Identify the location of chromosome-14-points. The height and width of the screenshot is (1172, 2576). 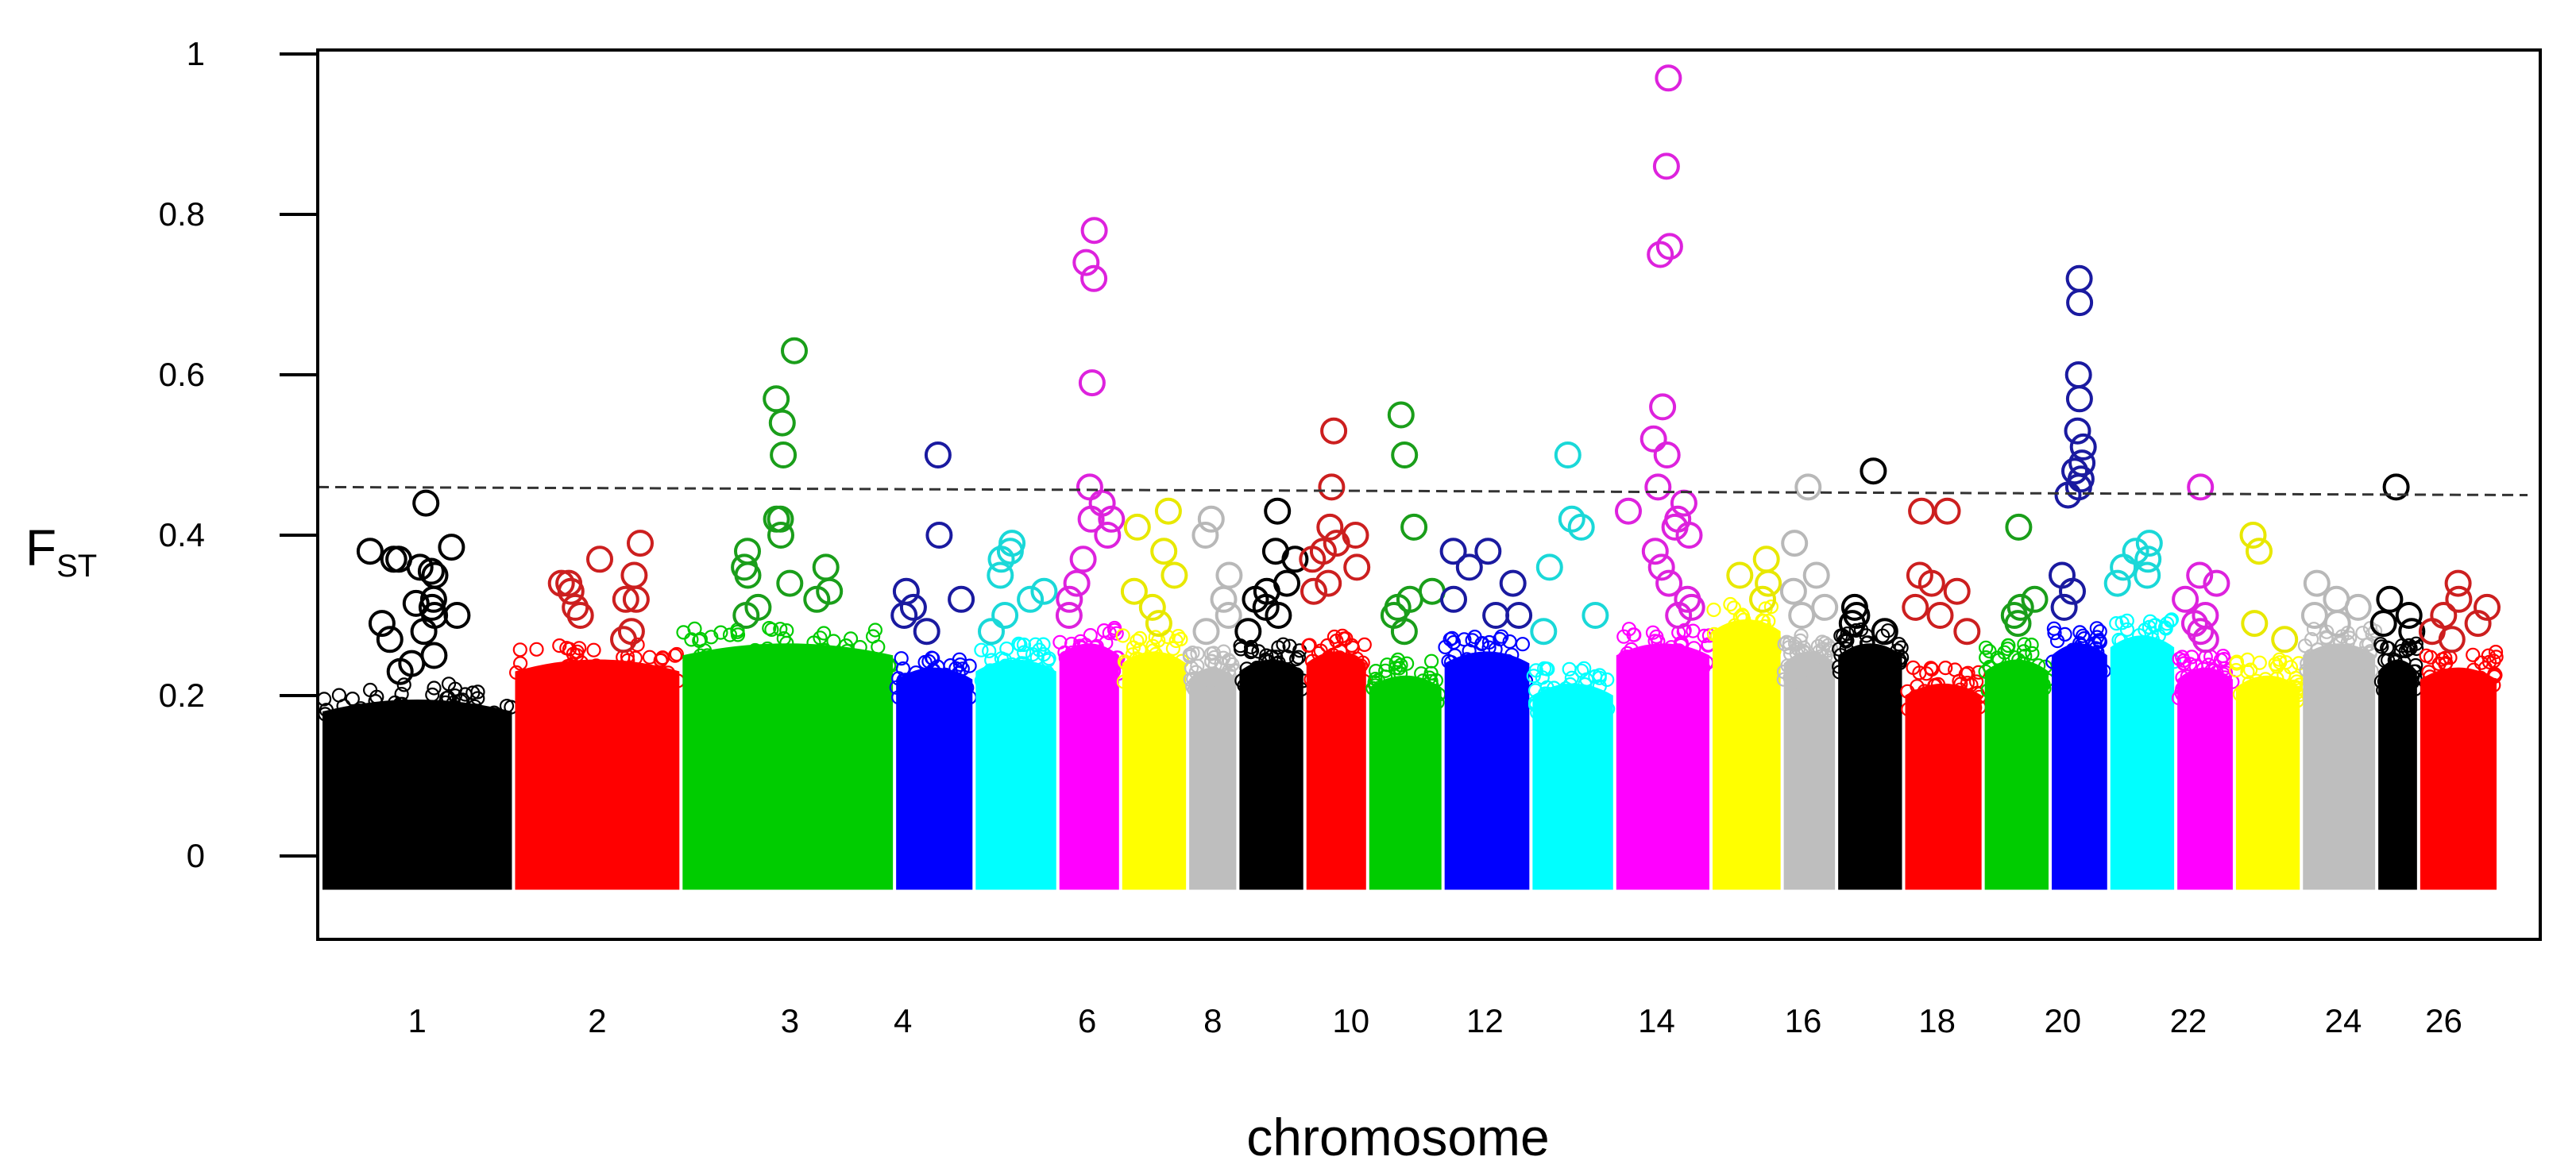
(1666, 756).